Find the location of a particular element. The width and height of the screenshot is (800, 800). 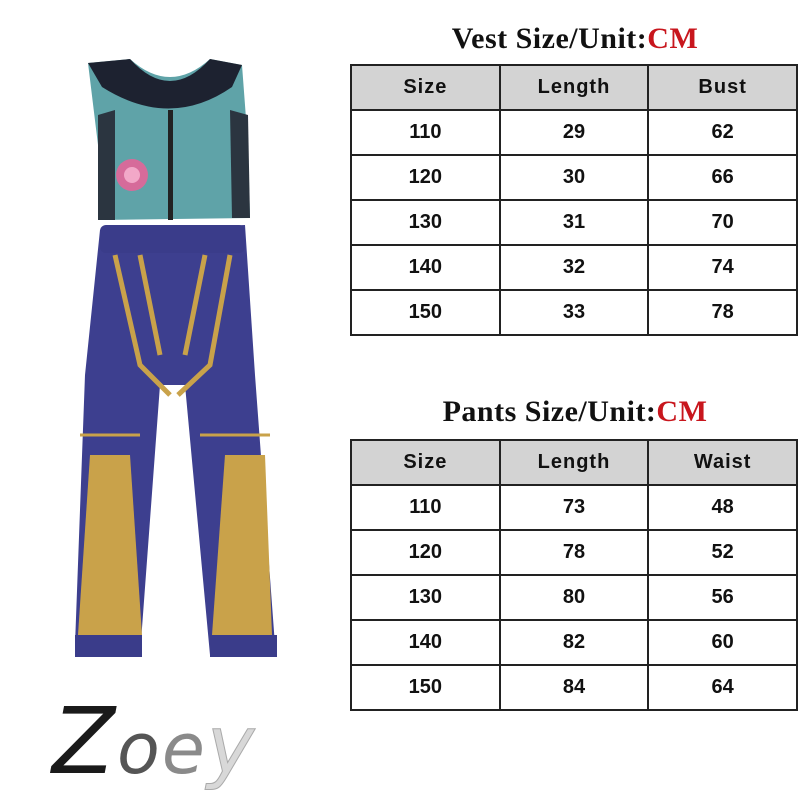

pants-title-text: Pants Size/Unit: is located at coordinates (549, 411).